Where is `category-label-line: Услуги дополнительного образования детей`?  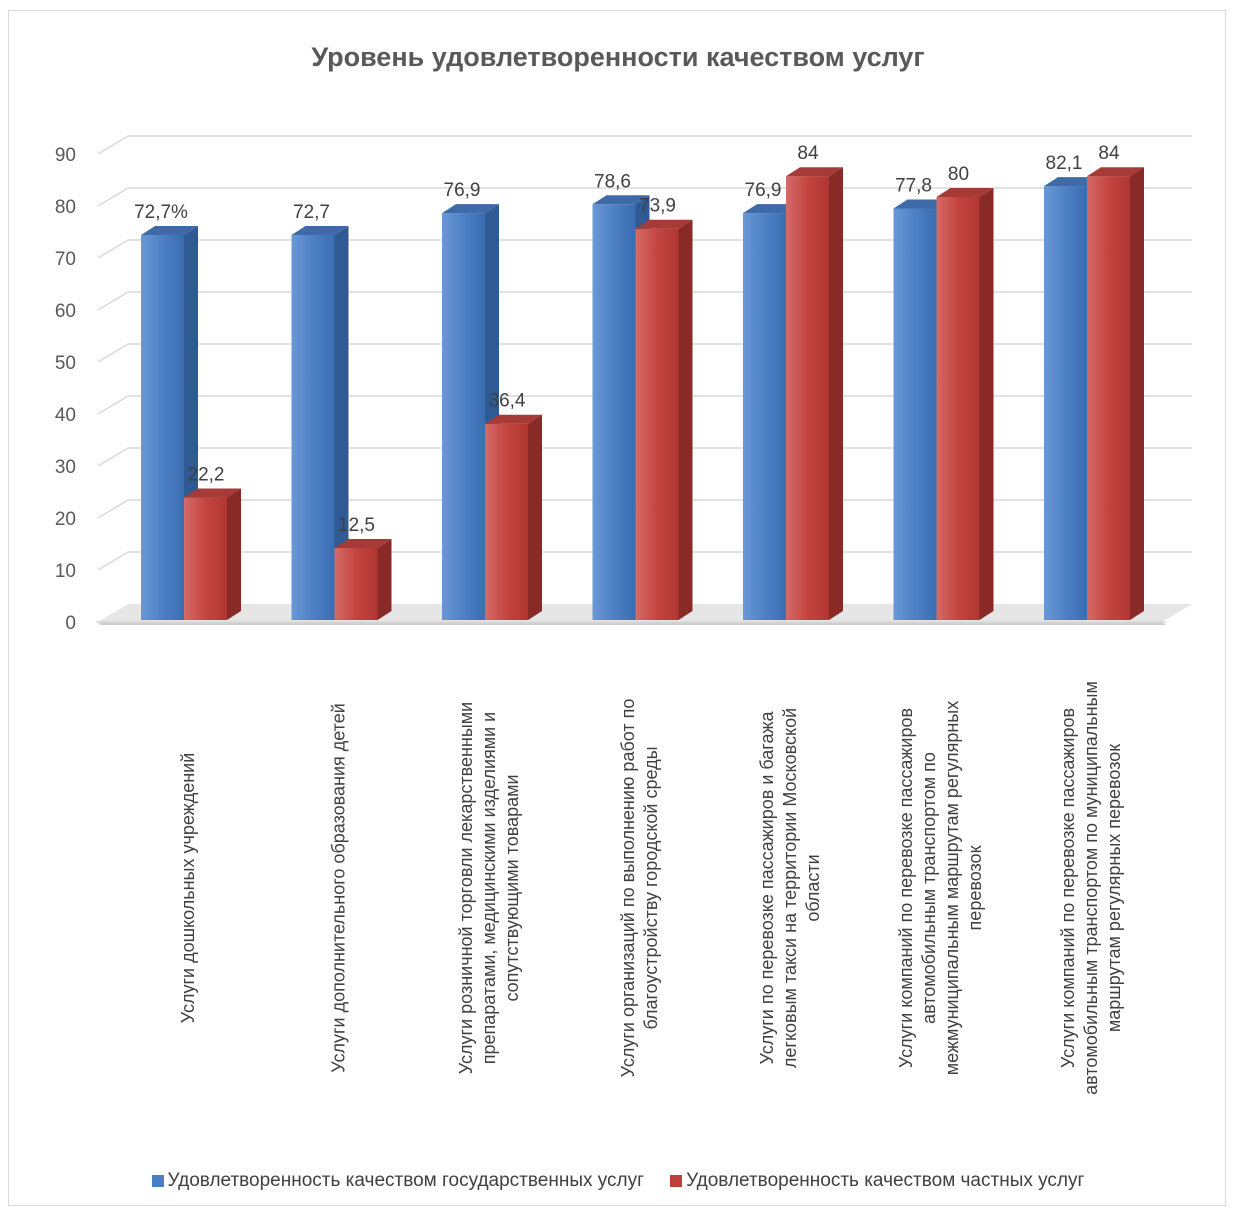 category-label-line: Услуги дополнительного образования детей is located at coordinates (339, 888).